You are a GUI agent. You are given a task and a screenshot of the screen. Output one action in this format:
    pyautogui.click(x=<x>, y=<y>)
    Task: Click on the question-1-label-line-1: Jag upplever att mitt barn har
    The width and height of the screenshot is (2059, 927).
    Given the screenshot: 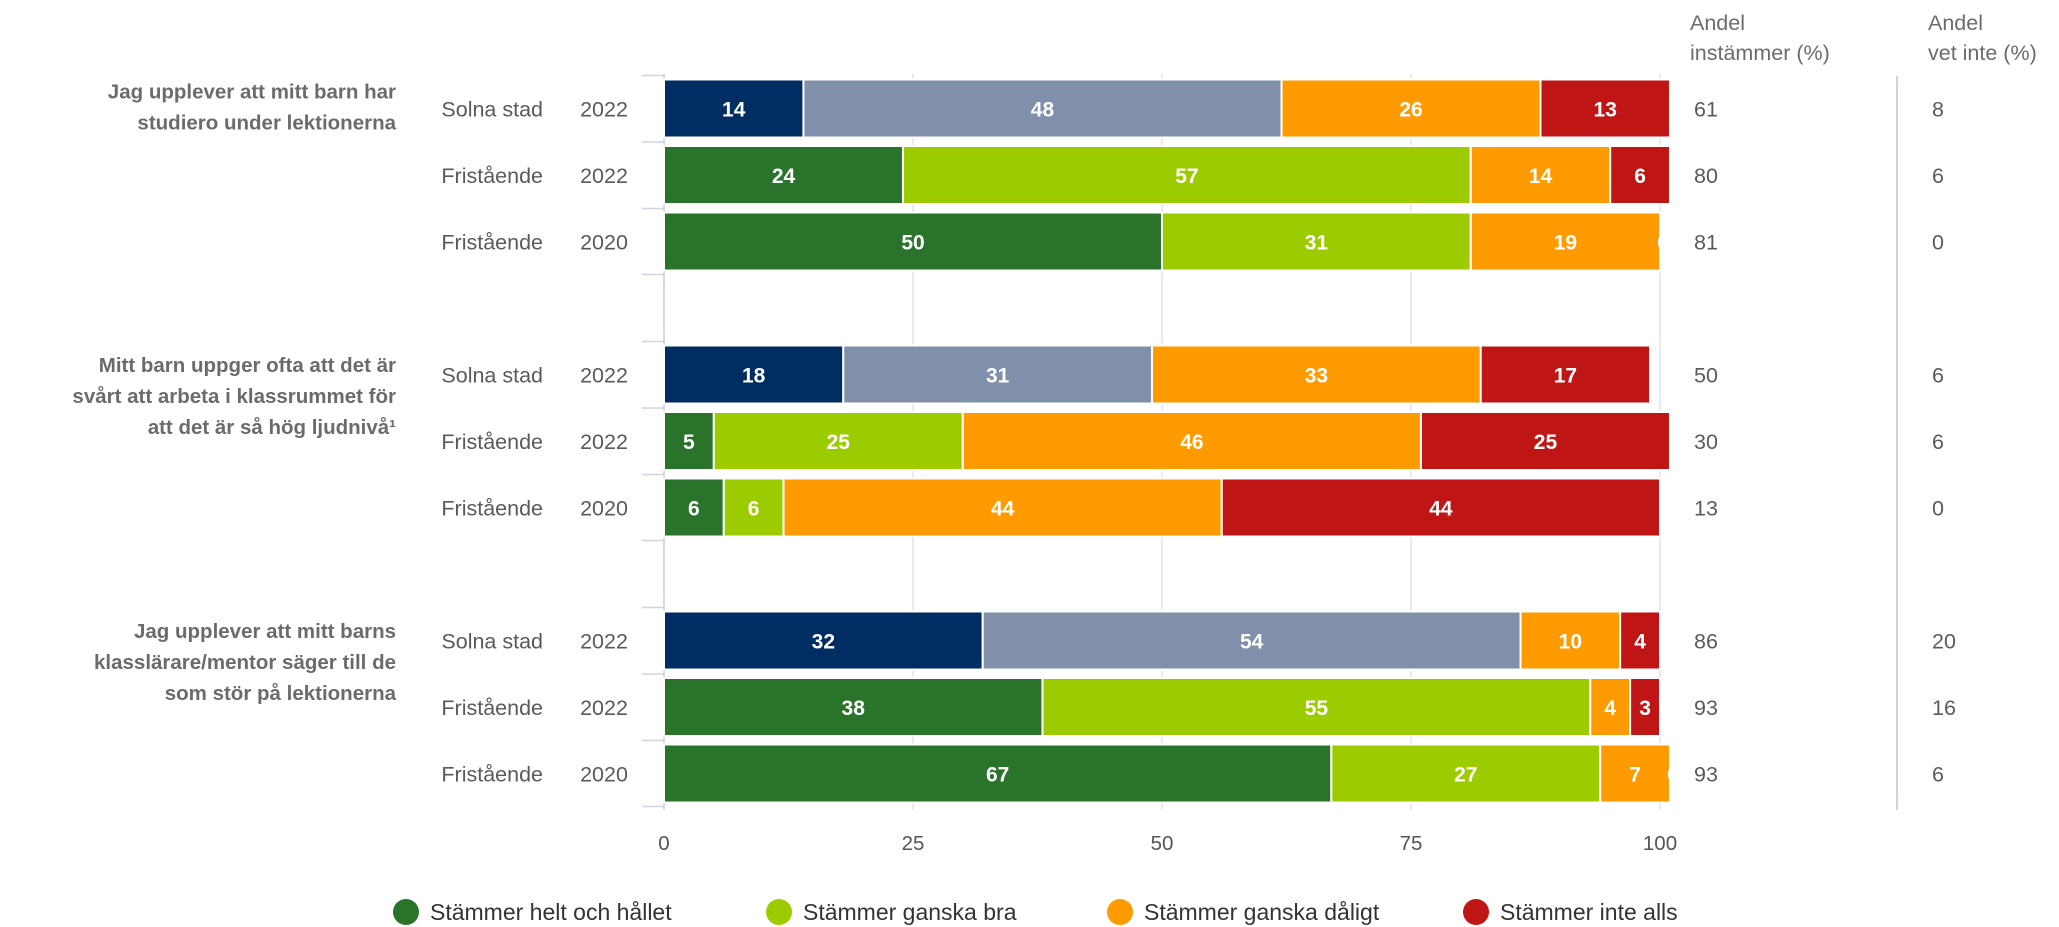 What is the action you would take?
    pyautogui.click(x=252, y=92)
    